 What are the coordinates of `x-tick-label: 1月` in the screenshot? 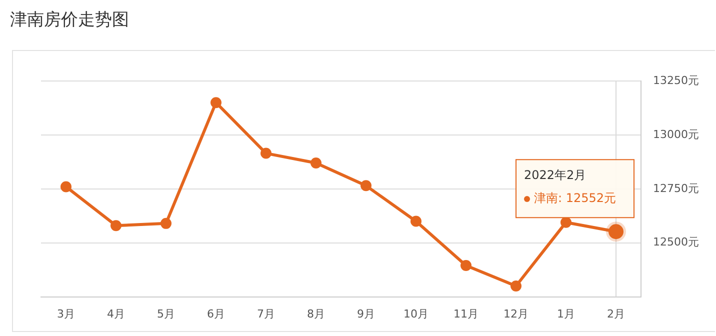 It's located at (566, 313).